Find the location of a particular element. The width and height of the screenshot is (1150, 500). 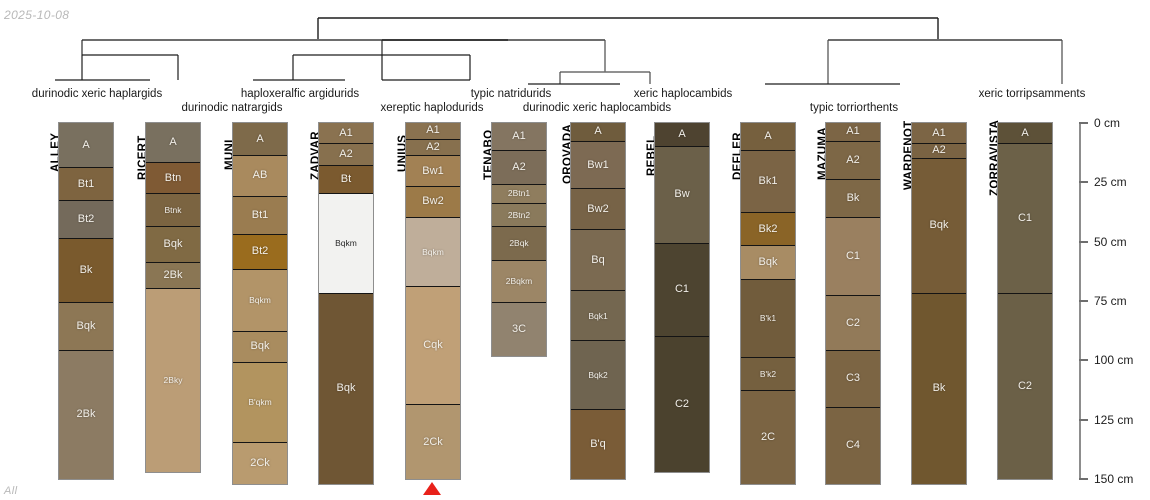

soil-horizon: Bk2 is located at coordinates (768, 230).